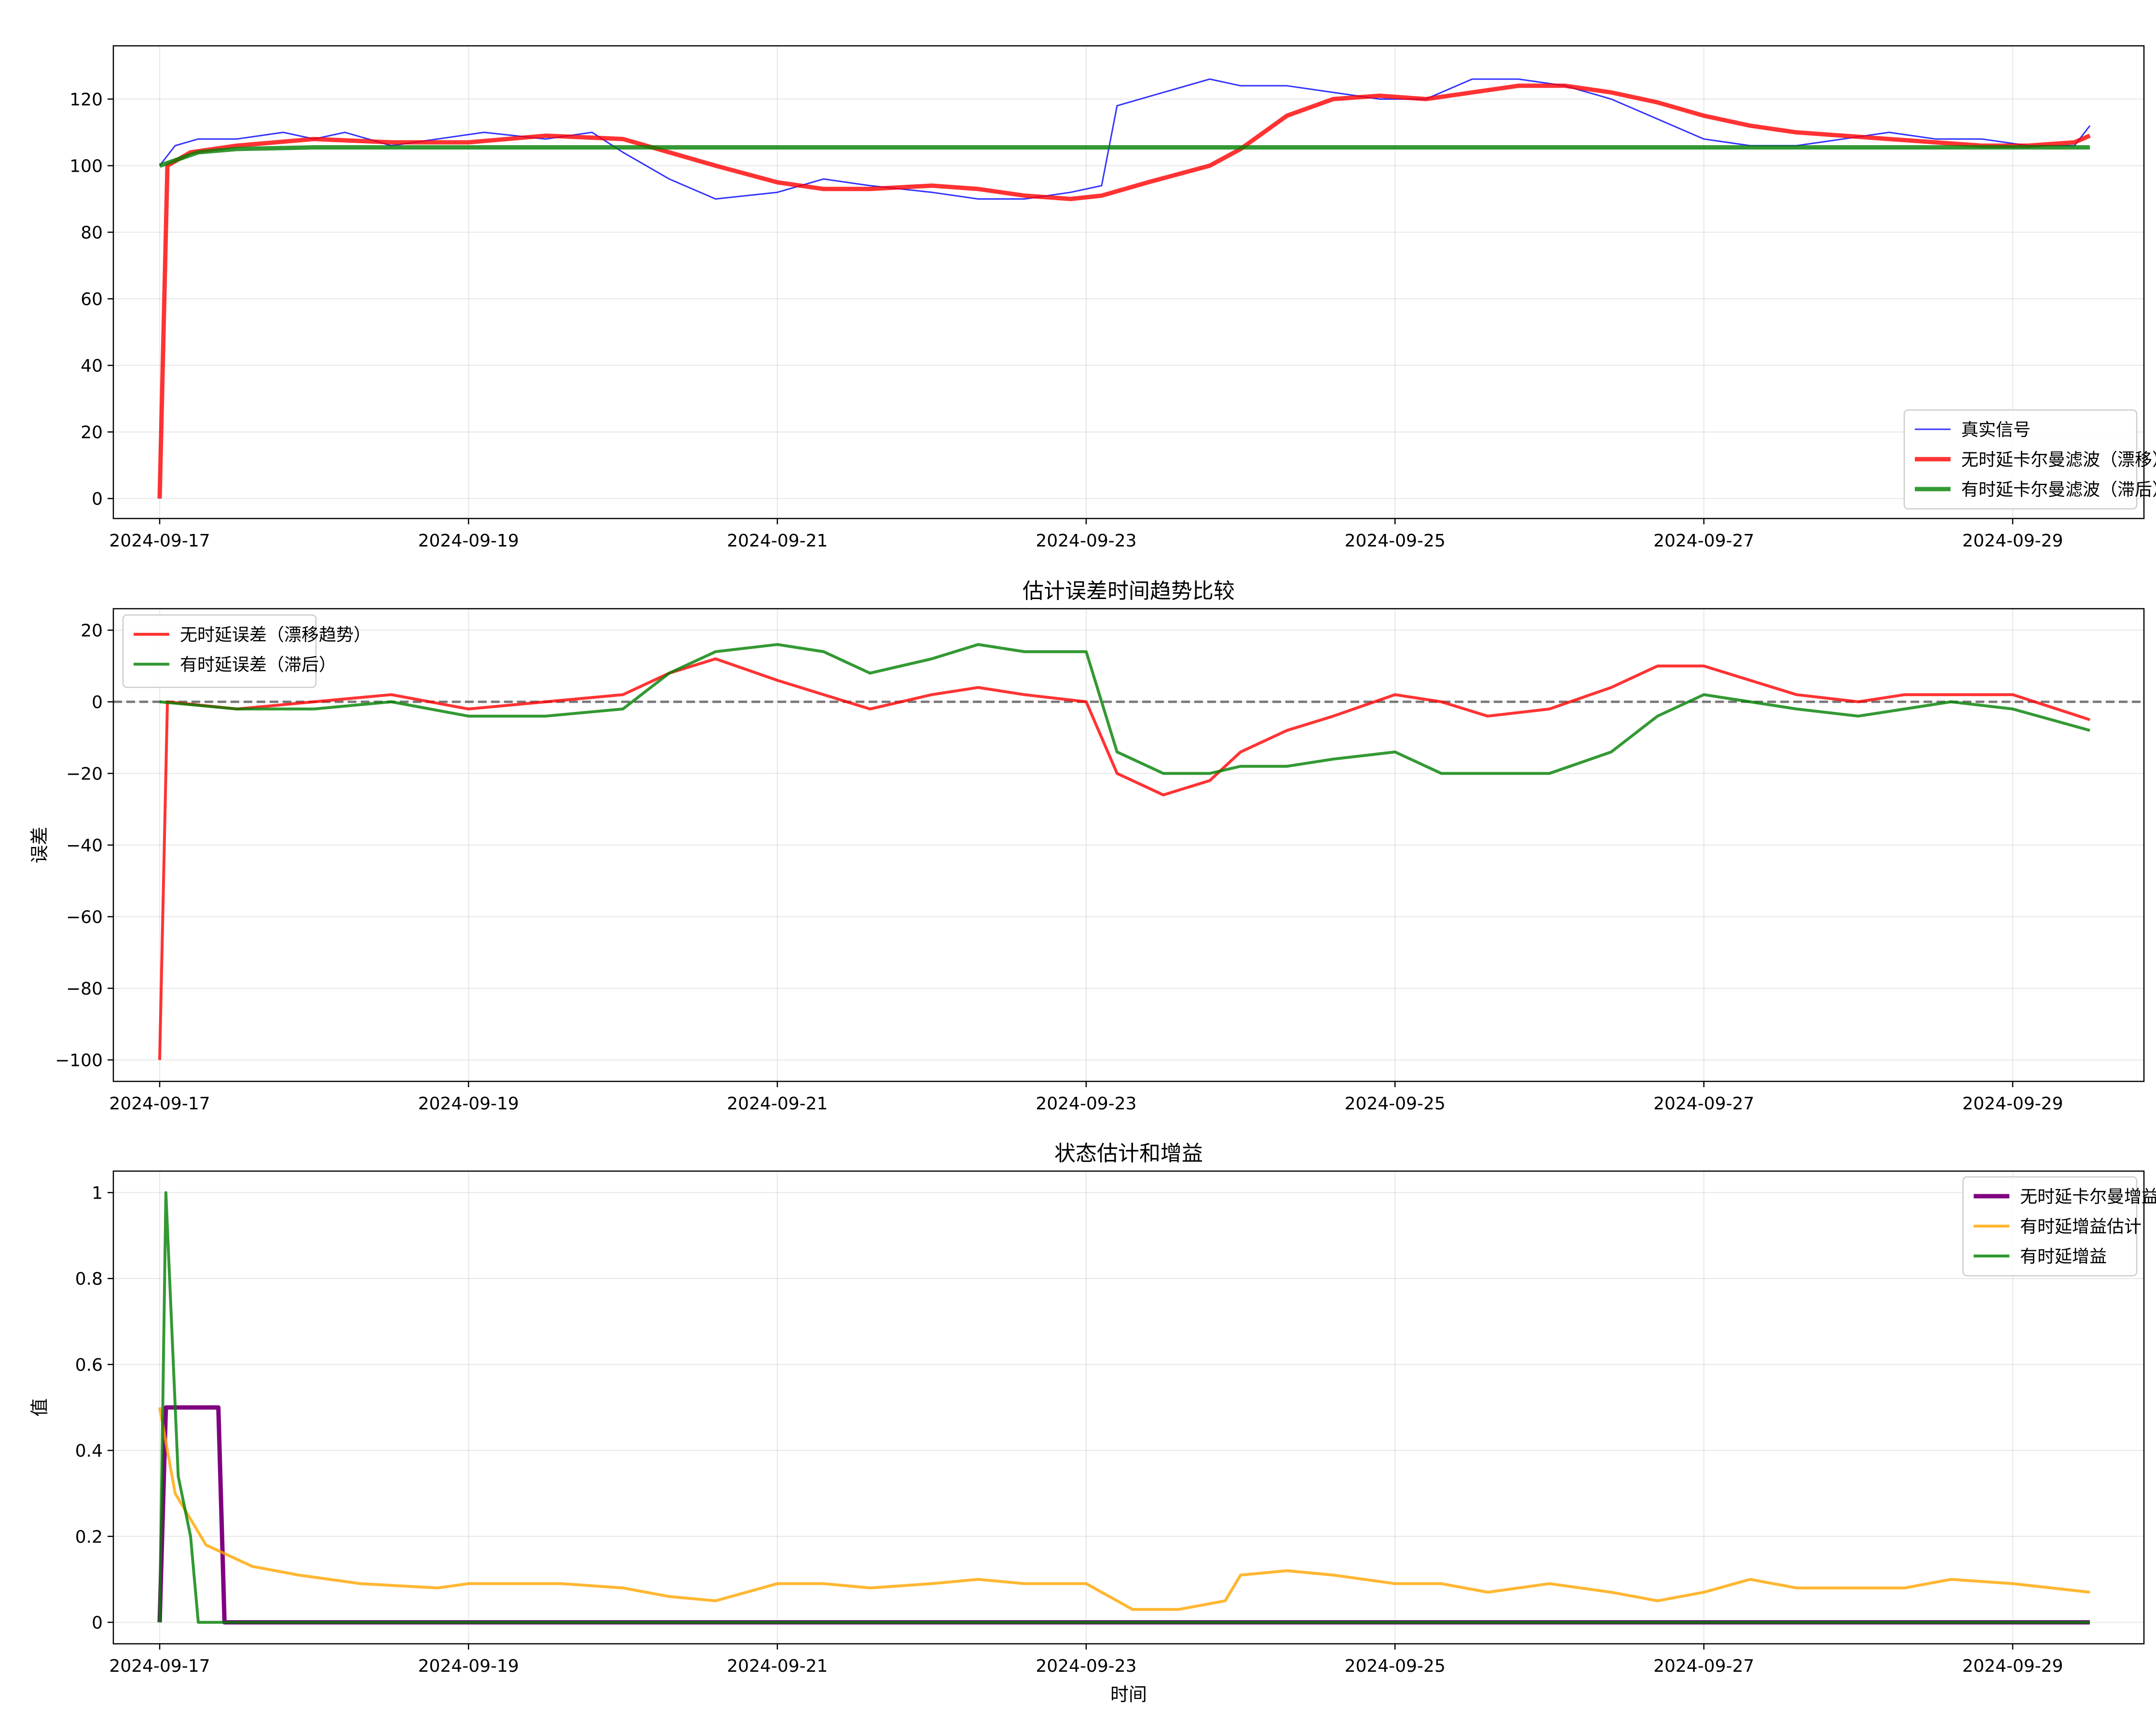  I want to click on legend-entry-2: 有时延增益估计, so click(2081, 1227).